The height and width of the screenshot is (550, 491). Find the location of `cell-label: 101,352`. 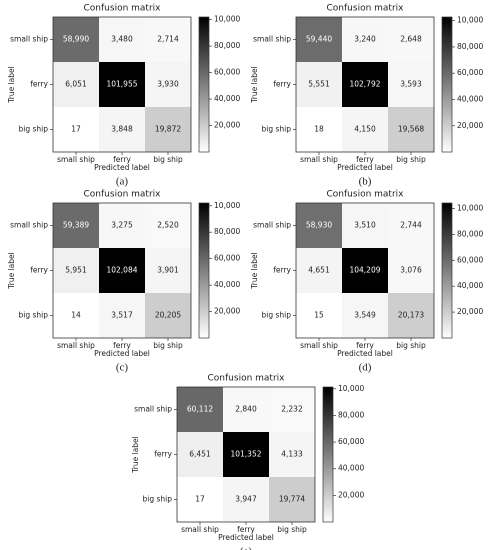

cell-label: 101,352 is located at coordinates (245, 454).